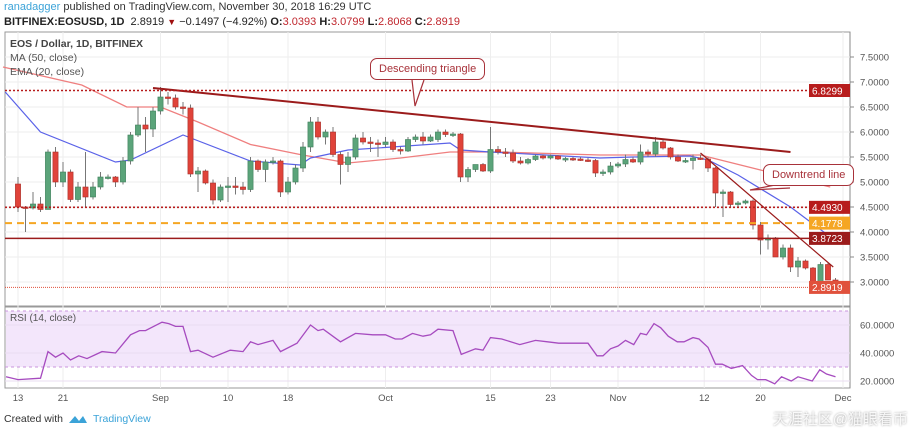 The image size is (912, 432). I want to click on legend-rsi: RSI (14, close), so click(43, 318).